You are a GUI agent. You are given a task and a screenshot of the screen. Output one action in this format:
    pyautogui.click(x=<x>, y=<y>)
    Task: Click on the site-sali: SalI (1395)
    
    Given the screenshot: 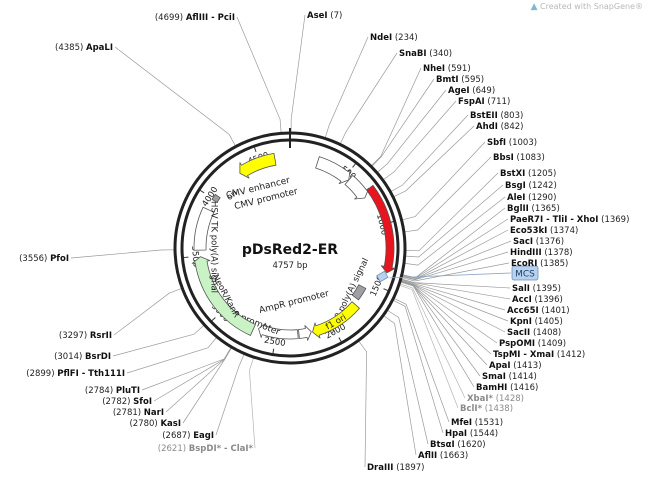 What is the action you would take?
    pyautogui.click(x=536, y=289)
    